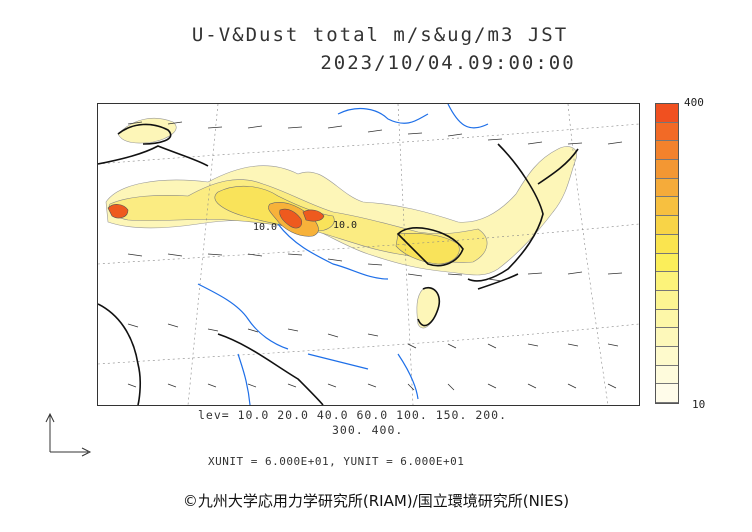  I want to click on dust-area-north, so click(147, 131).